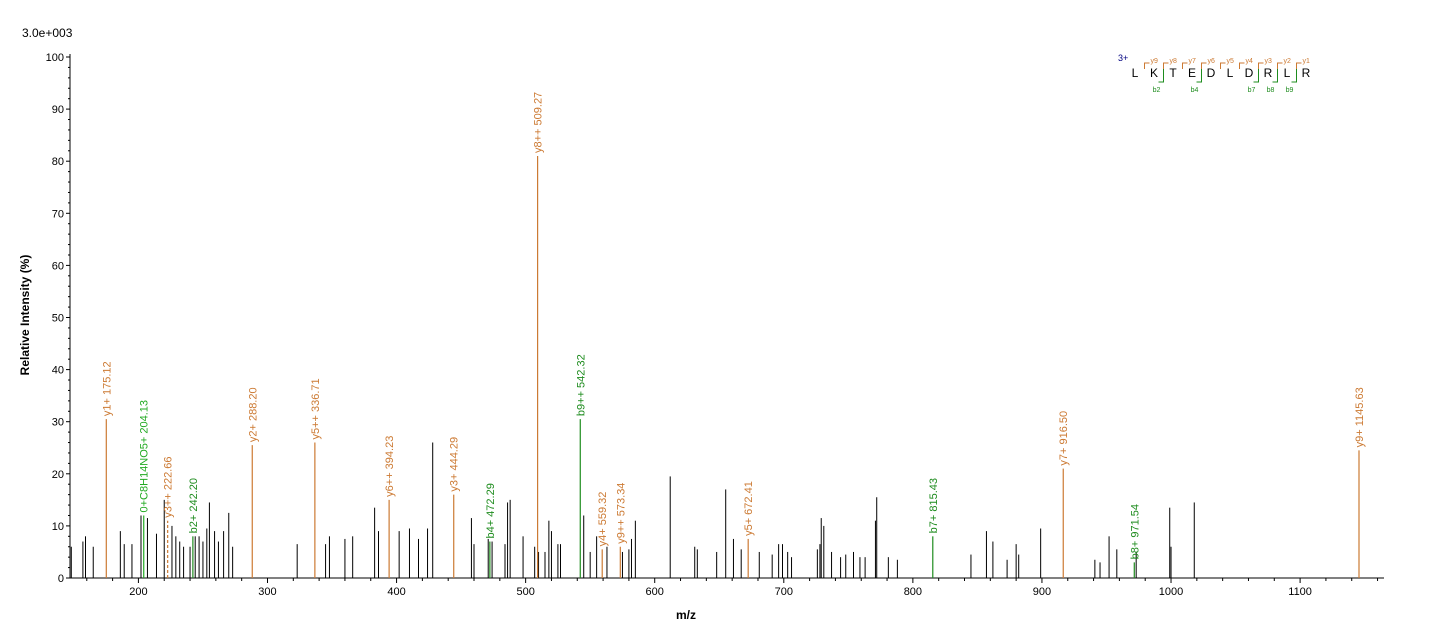  What do you see at coordinates (1123, 58) in the screenshot?
I see `sequence-charge: 3+` at bounding box center [1123, 58].